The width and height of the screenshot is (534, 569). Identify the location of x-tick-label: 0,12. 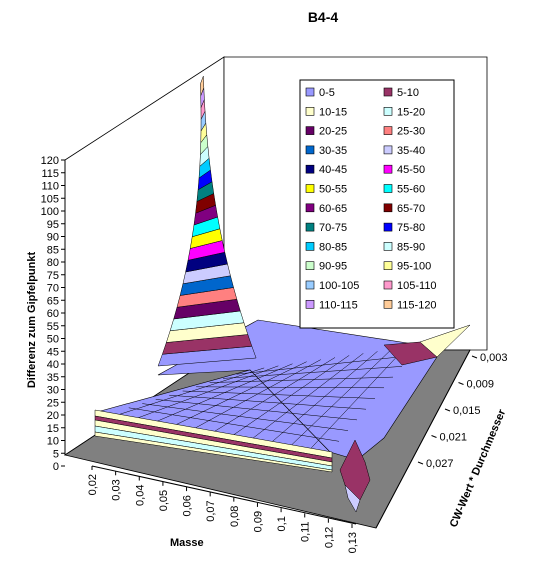
(329, 537).